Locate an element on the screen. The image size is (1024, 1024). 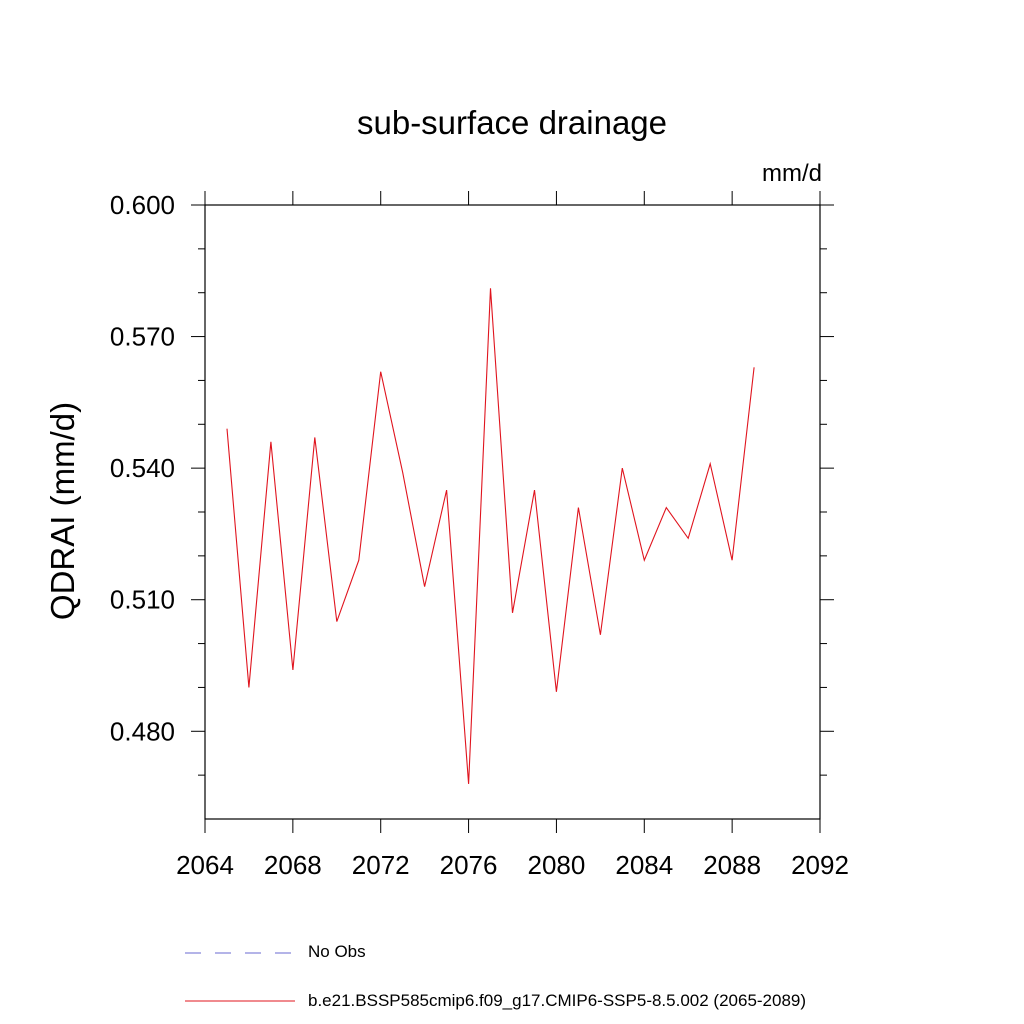
x-tick-label: 2084 is located at coordinates (644, 865).